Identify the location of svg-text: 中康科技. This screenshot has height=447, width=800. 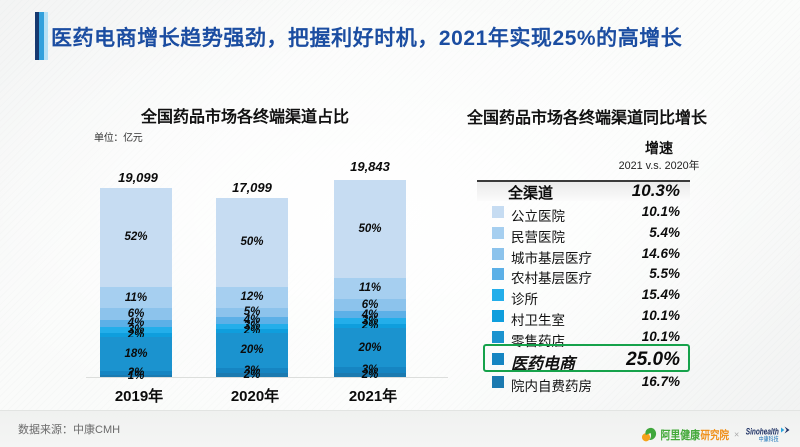
(769, 438).